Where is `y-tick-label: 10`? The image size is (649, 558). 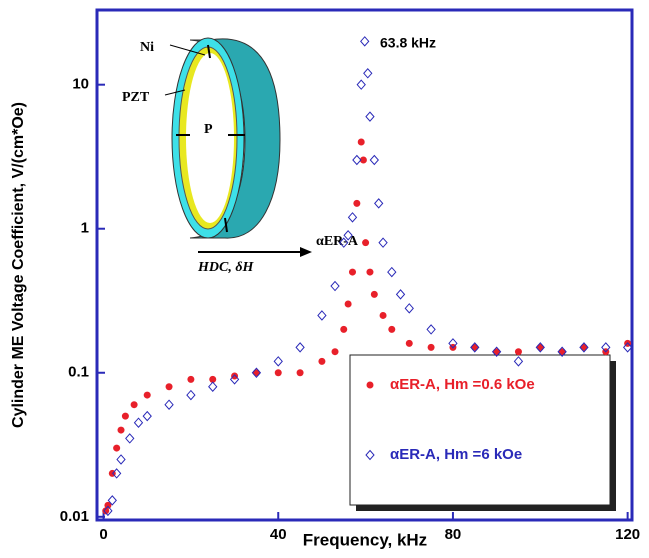
y-tick-label: 10 is located at coordinates (80, 84).